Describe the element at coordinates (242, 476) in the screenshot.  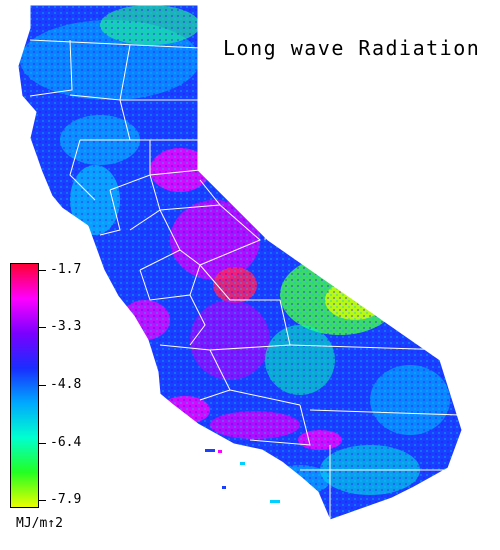
I see `channel-islands` at that location.